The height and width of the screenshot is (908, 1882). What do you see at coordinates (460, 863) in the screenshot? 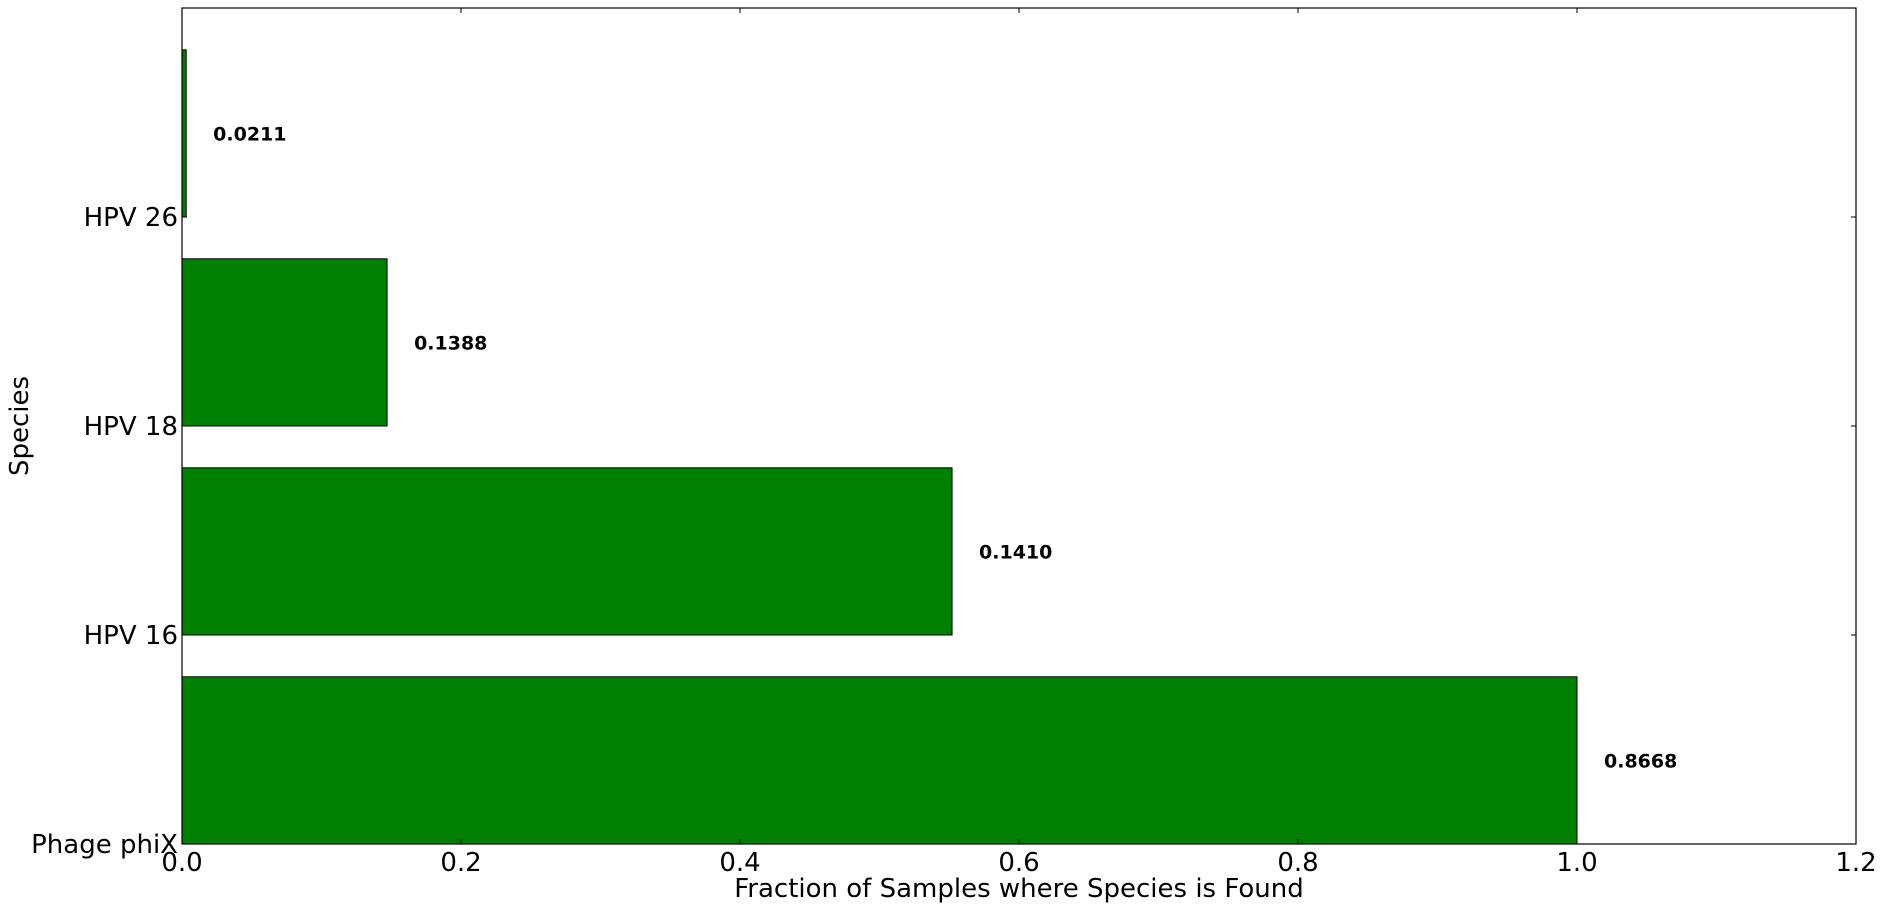
I see `x-tick-label: 0.2` at bounding box center [460, 863].